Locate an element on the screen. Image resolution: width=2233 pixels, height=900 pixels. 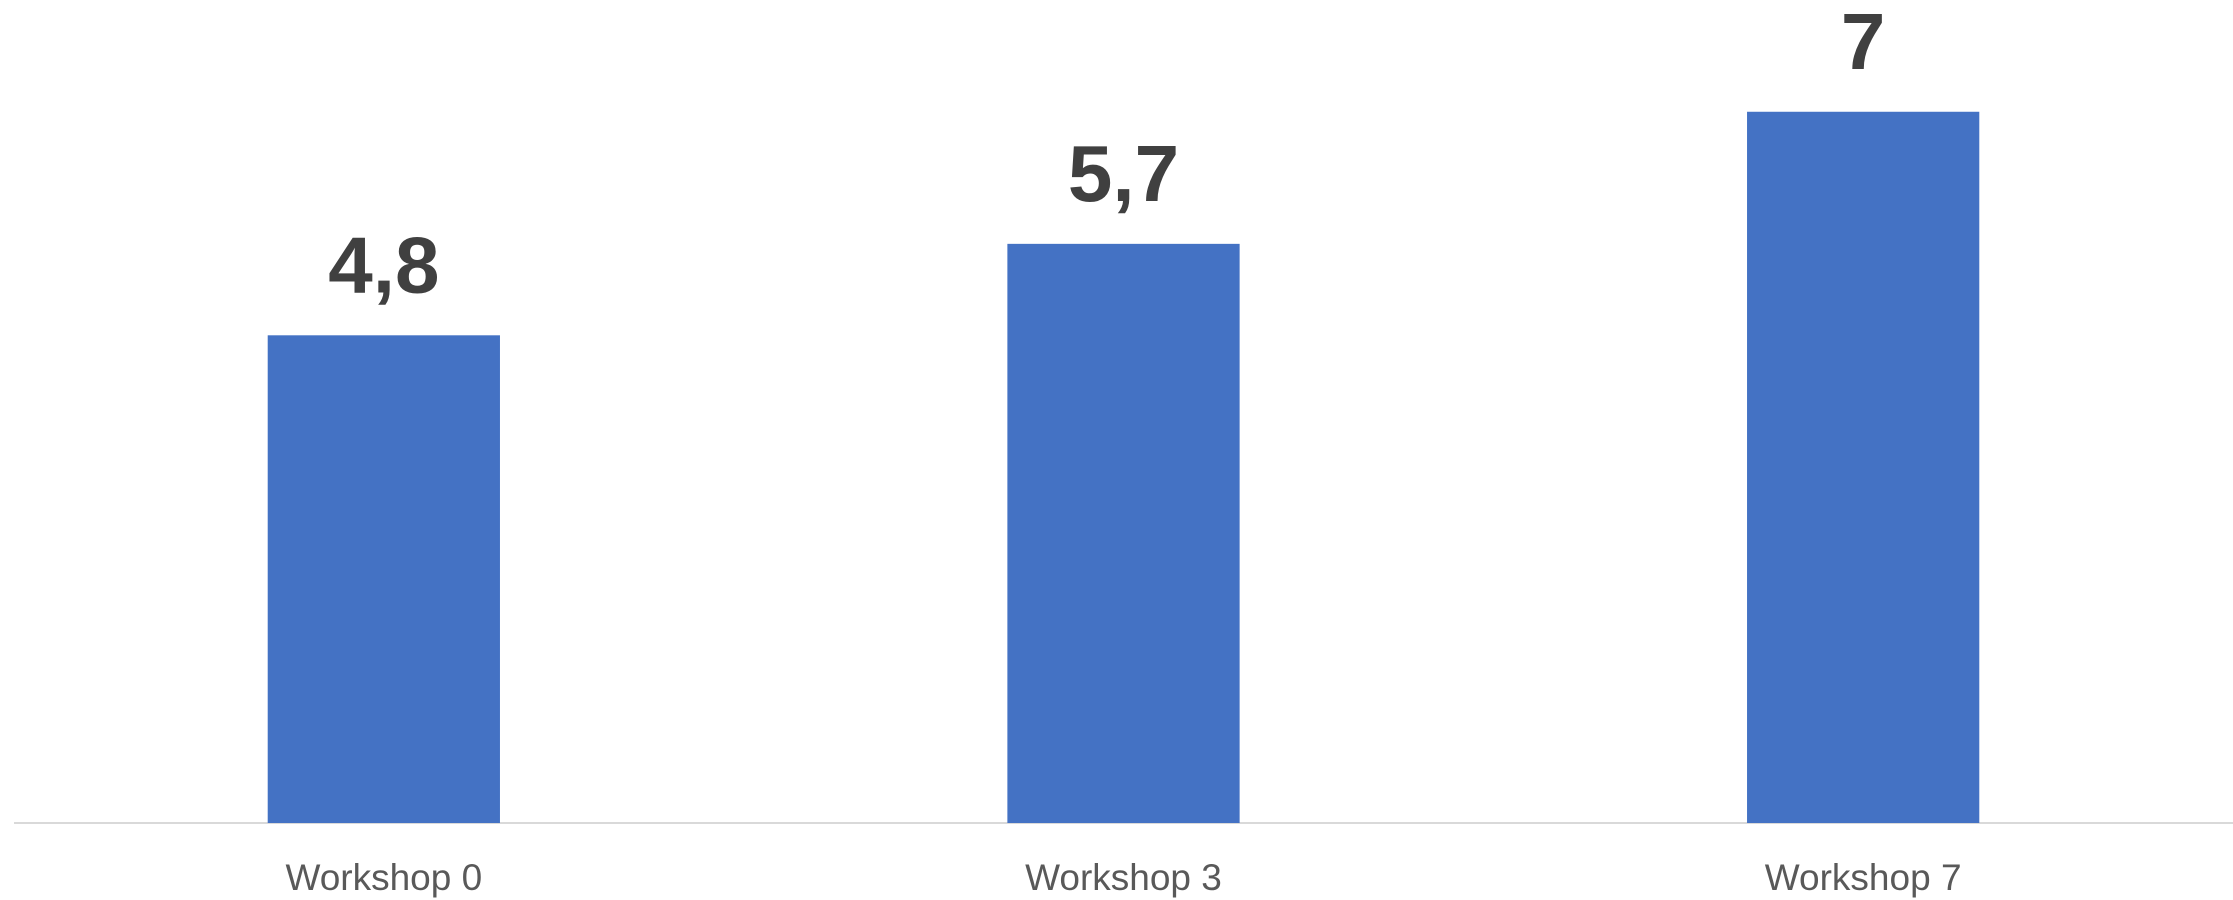
x-tick-label: Workshop 0 is located at coordinates (383, 877).